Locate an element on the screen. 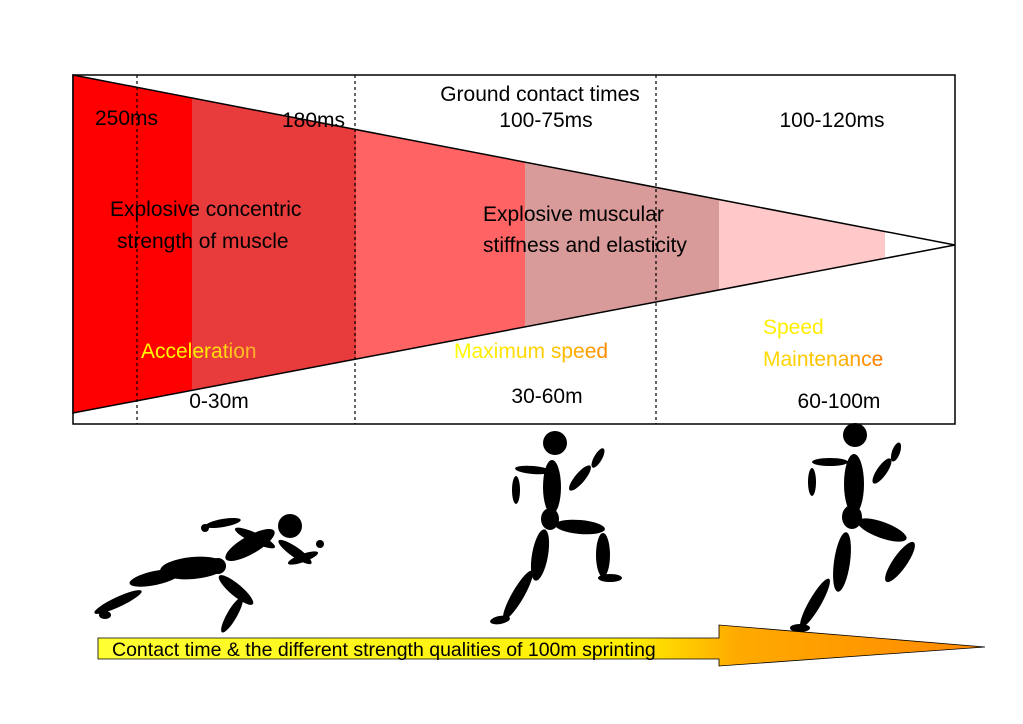  phase-name-acceleration: Acceleration is located at coordinates (199, 351).